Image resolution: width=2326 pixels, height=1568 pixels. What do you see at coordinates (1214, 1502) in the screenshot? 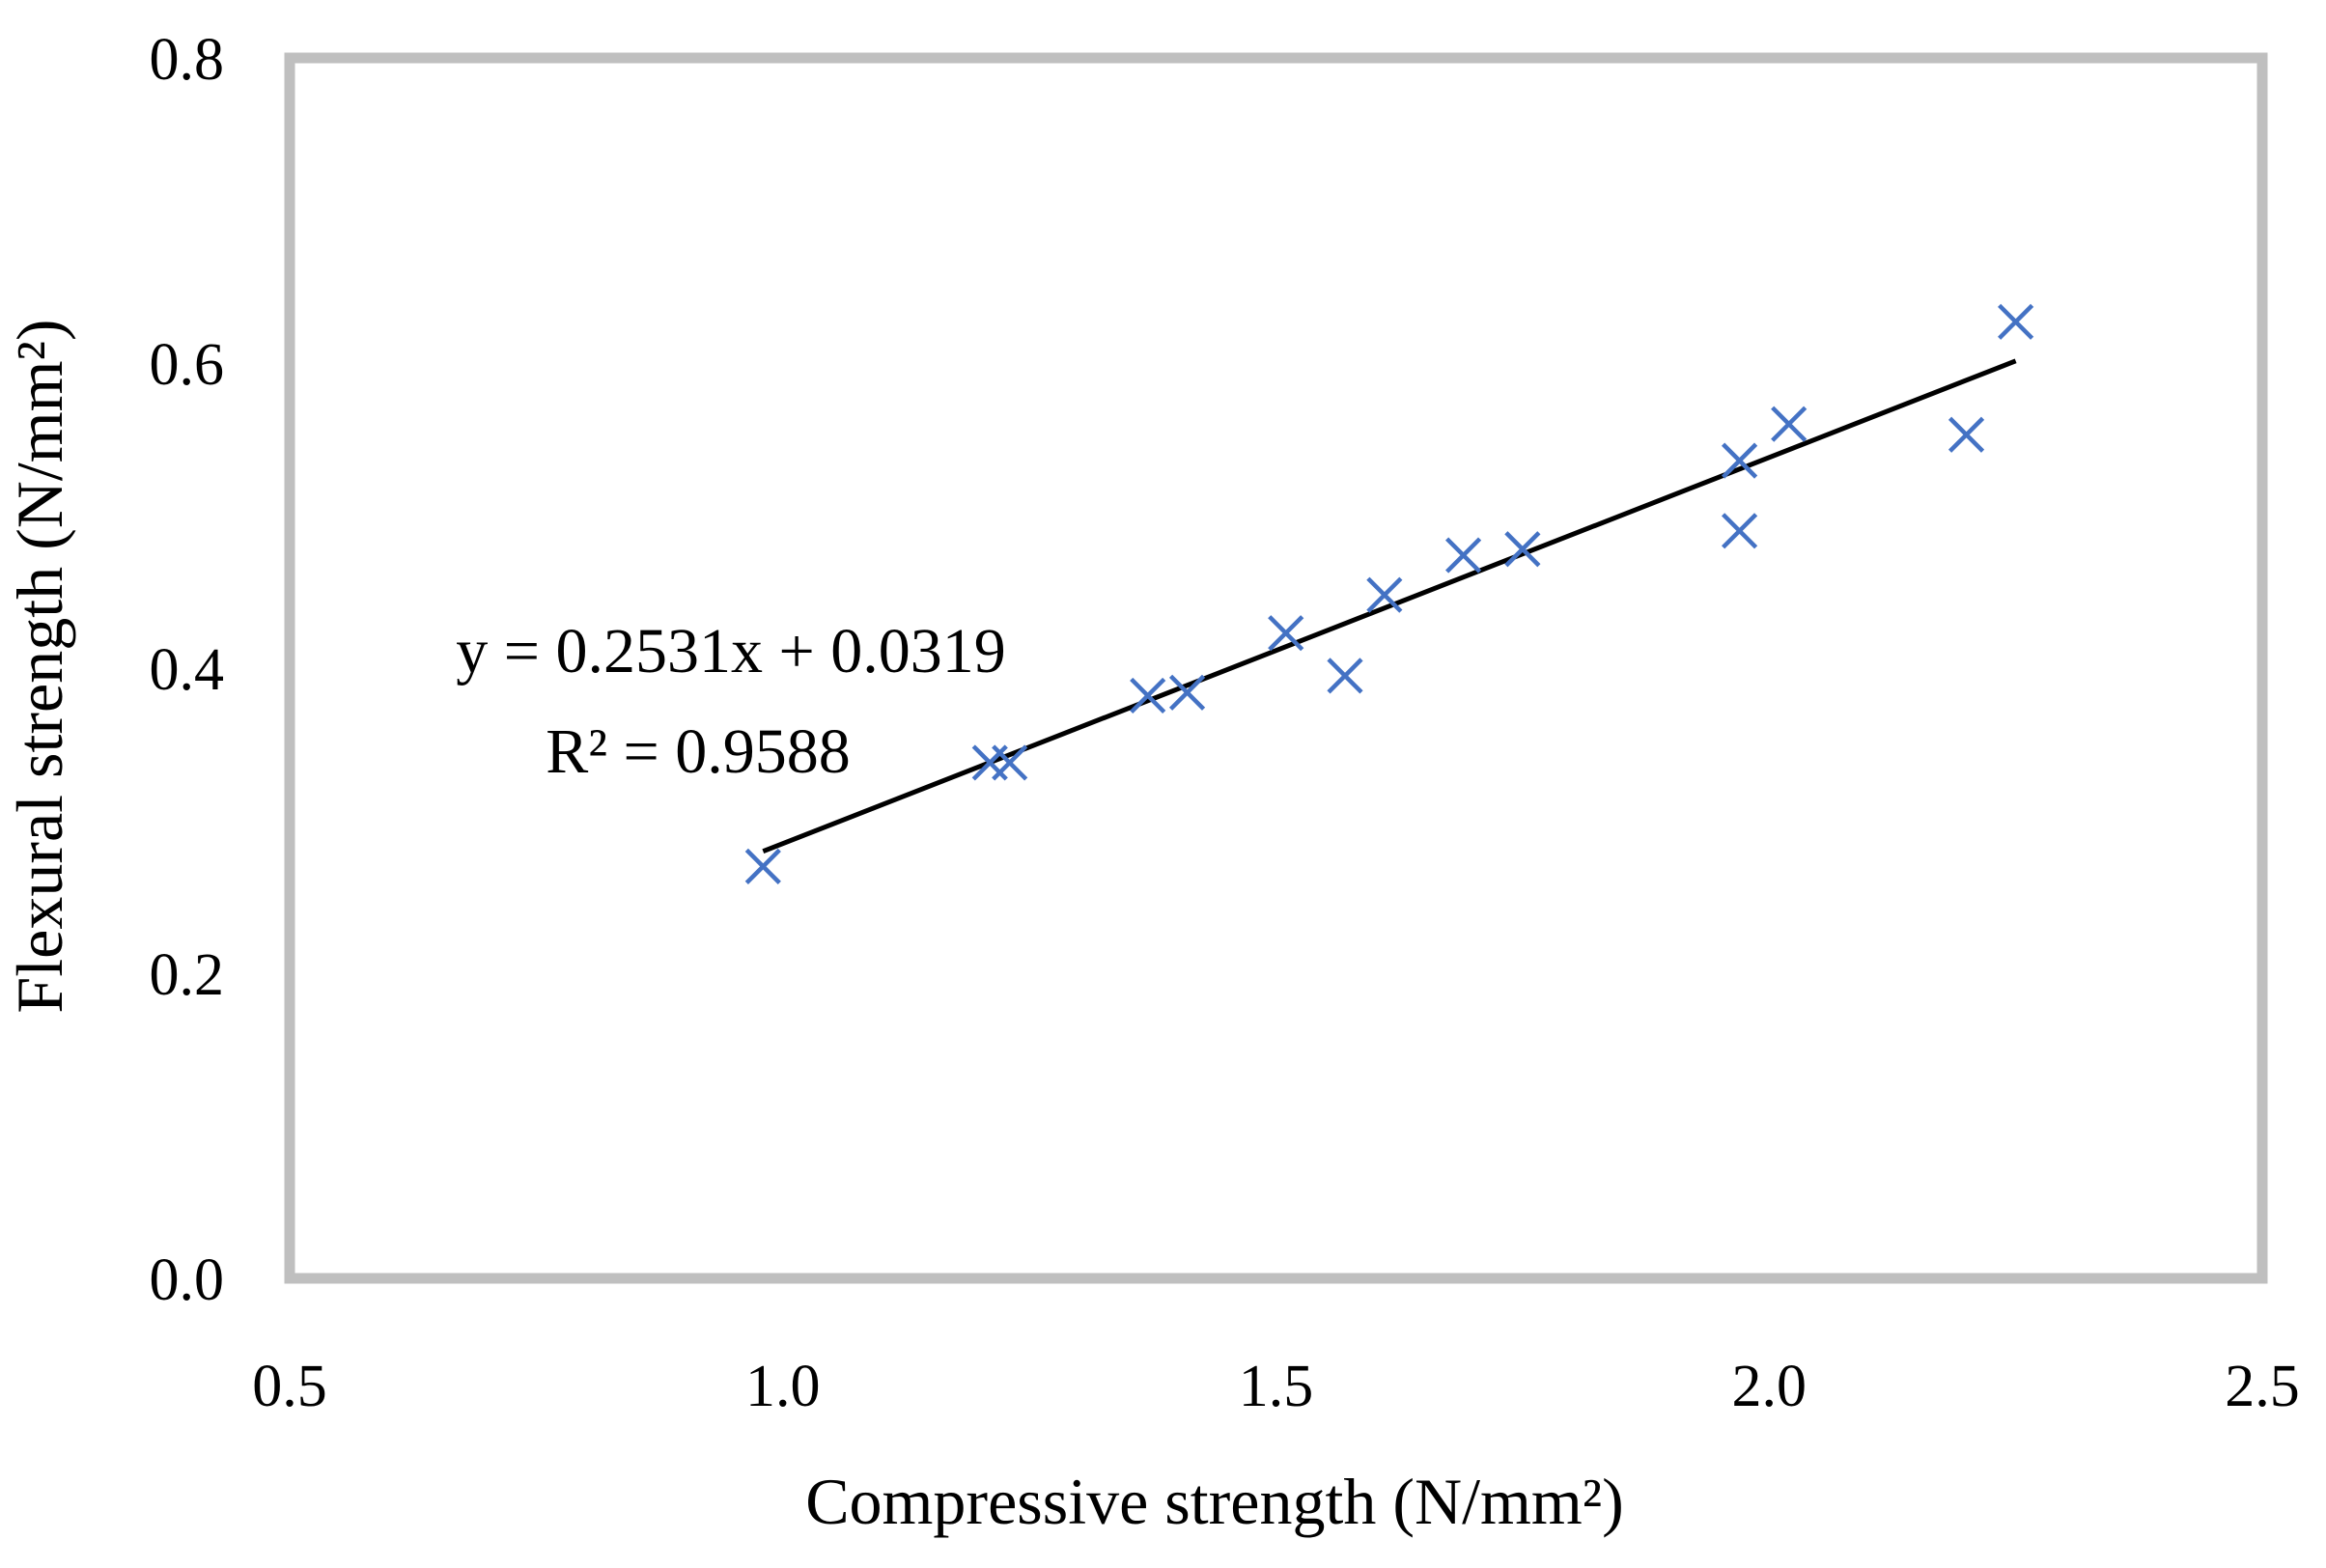
I see `x-axis-title: Compressive strength (N/mm²)` at bounding box center [1214, 1502].